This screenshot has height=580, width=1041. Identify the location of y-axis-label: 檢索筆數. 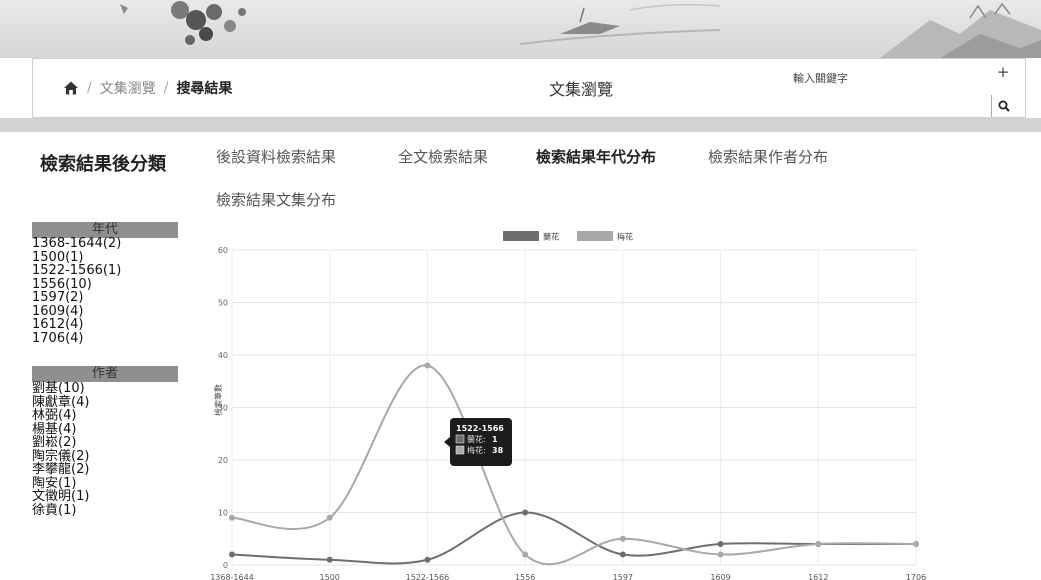
(218, 400).